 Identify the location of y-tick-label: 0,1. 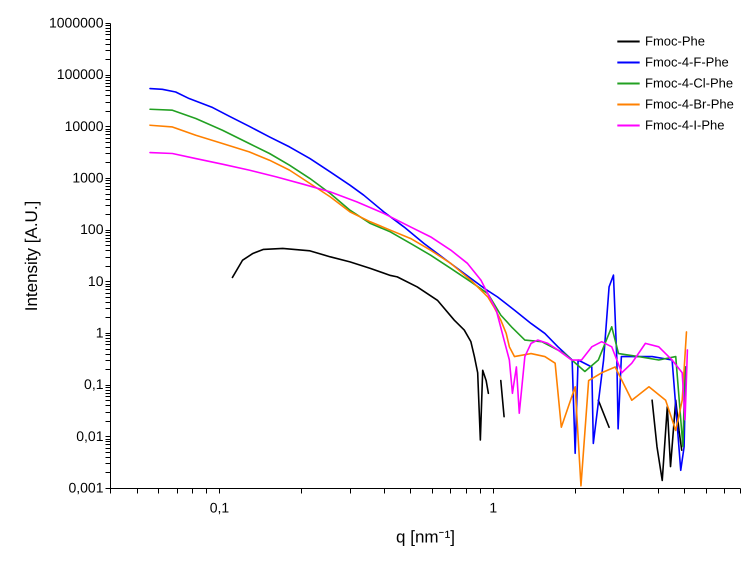
(94, 384).